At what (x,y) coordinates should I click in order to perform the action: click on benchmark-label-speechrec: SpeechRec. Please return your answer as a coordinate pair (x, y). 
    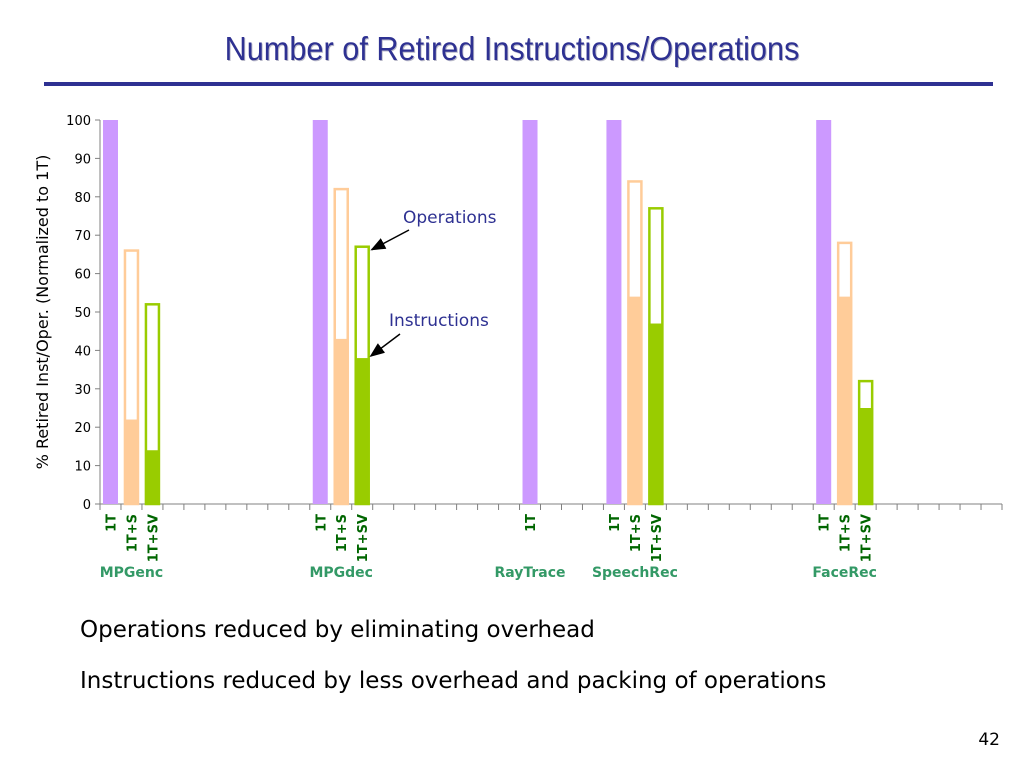
    Looking at the image, I should click on (635, 573).